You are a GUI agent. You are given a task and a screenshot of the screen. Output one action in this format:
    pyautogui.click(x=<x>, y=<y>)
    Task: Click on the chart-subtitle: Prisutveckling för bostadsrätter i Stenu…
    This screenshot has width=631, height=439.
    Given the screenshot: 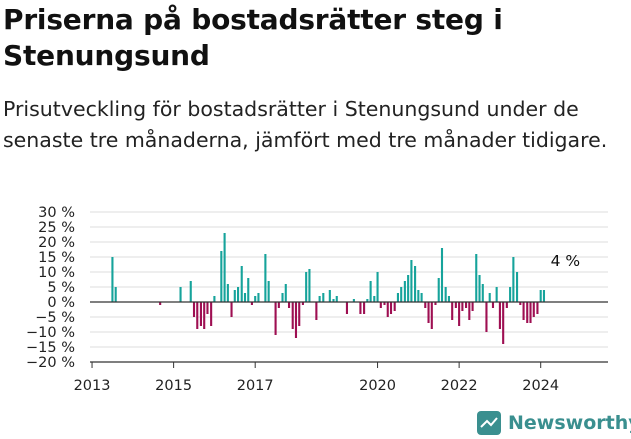 What is the action you would take?
    pyautogui.click(x=305, y=124)
    